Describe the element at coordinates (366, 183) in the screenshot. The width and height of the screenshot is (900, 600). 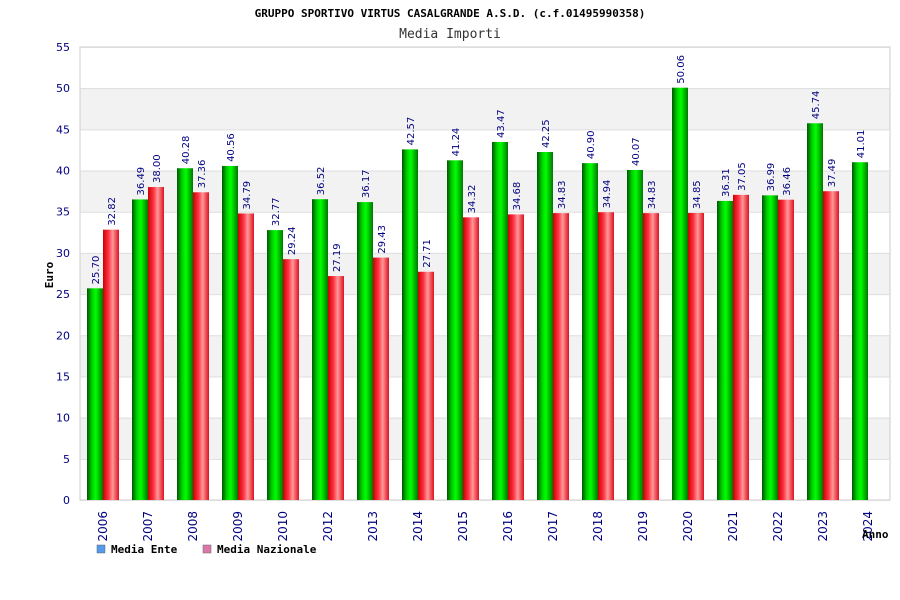
I see `value-label: 36.17` at that location.